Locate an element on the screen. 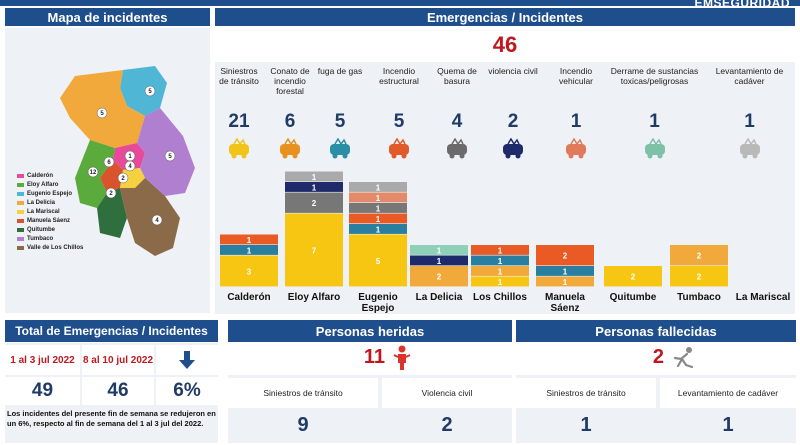 The height and width of the screenshot is (445, 800). category-count: 6 is located at coordinates (290, 121).